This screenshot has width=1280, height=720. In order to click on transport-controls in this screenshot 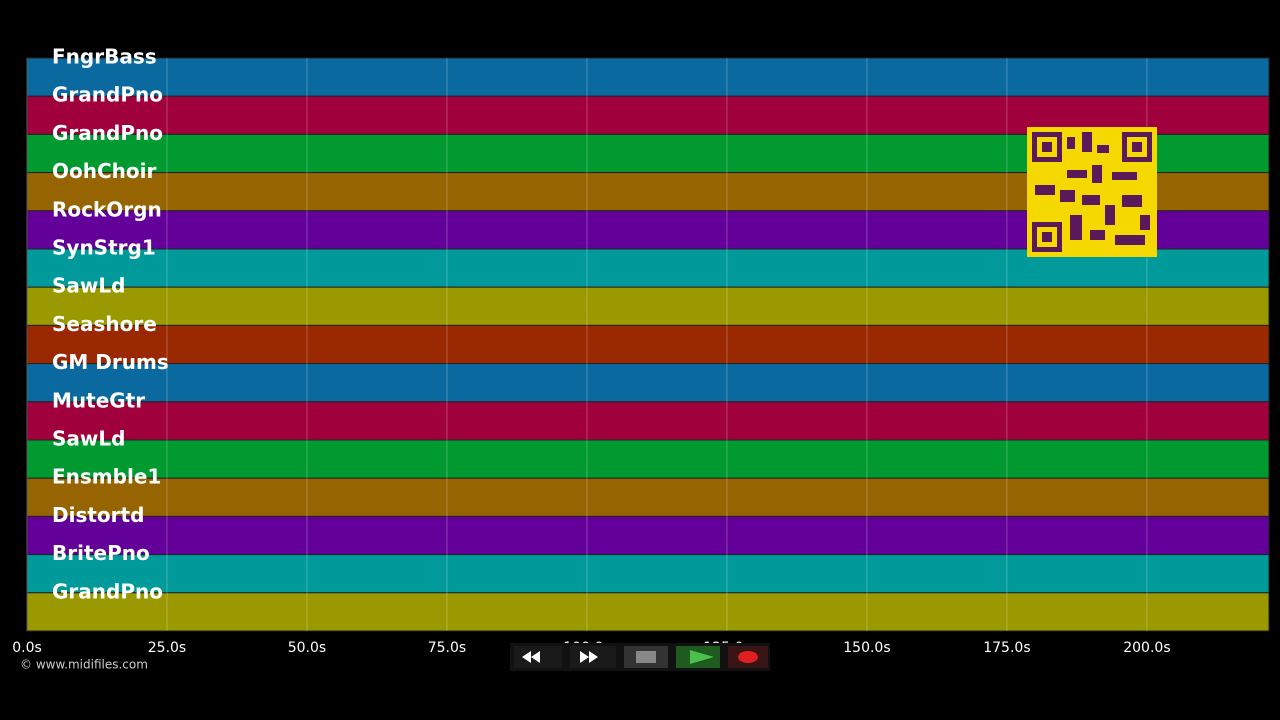, I will do `click(640, 657)`.